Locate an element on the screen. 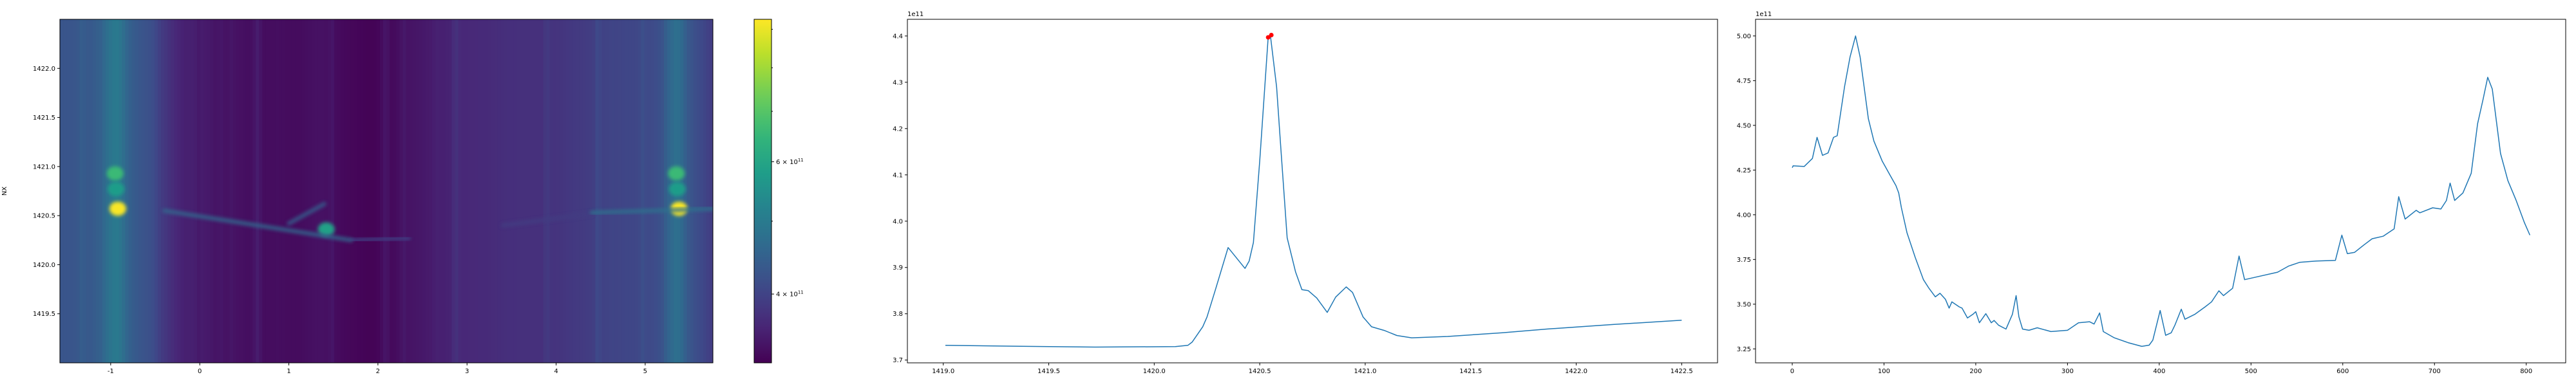 Image resolution: width=2576 pixels, height=386 pixels. x-tick-label: 0 is located at coordinates (200, 371).